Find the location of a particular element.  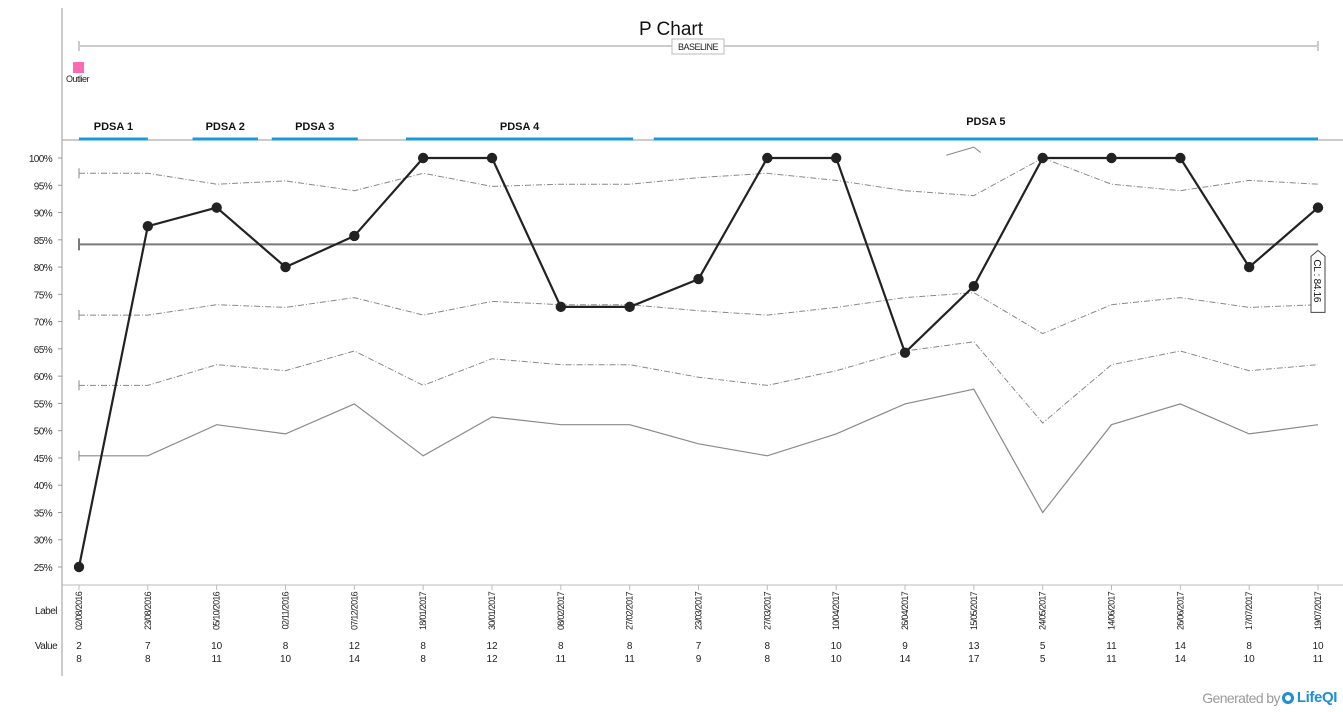

x-tick-label: 17/07/2017 is located at coordinates (1249, 610).